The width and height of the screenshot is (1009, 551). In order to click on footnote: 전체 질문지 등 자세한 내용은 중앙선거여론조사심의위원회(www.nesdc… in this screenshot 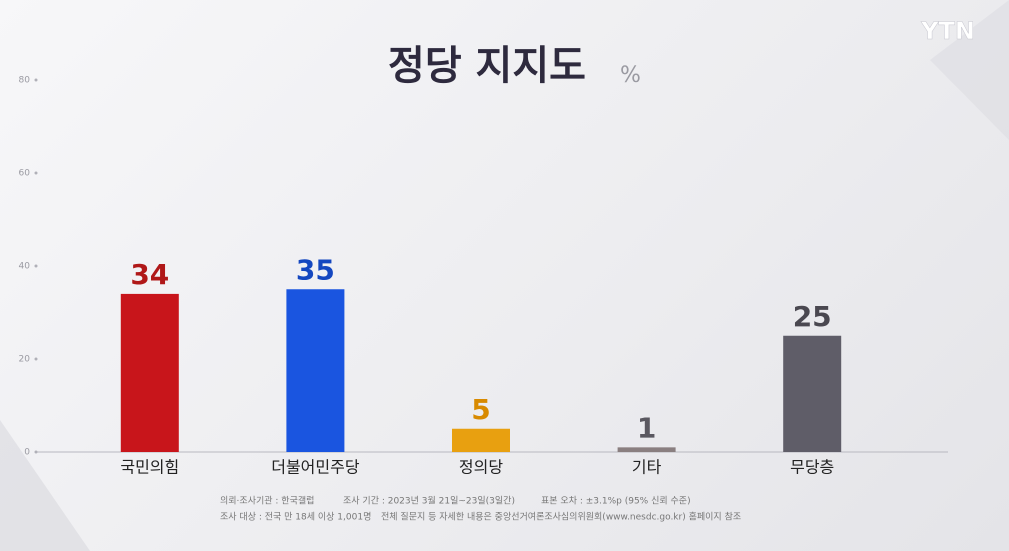, I will do `click(561, 517)`.